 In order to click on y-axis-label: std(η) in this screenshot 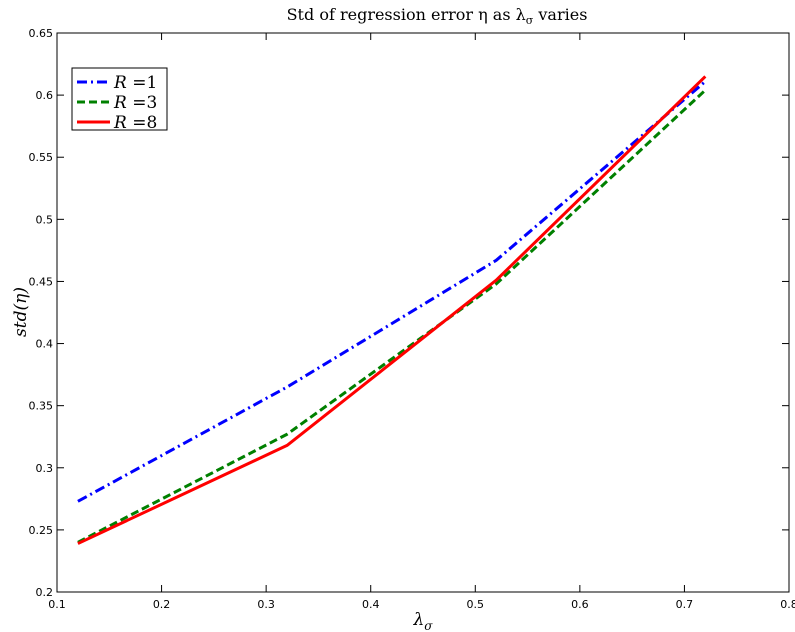, I will do `click(21, 312)`.